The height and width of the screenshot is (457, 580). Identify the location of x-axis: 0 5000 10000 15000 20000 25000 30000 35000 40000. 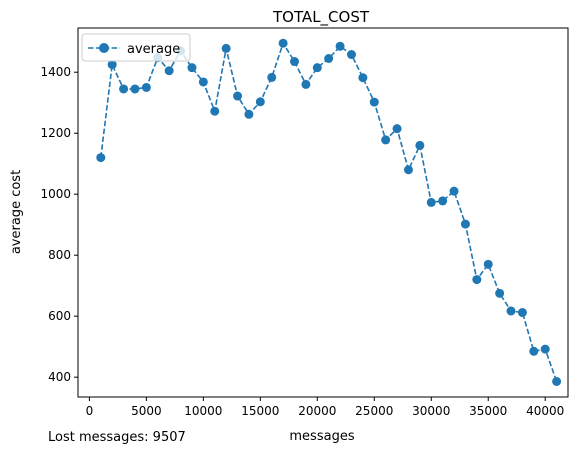
(325, 407).